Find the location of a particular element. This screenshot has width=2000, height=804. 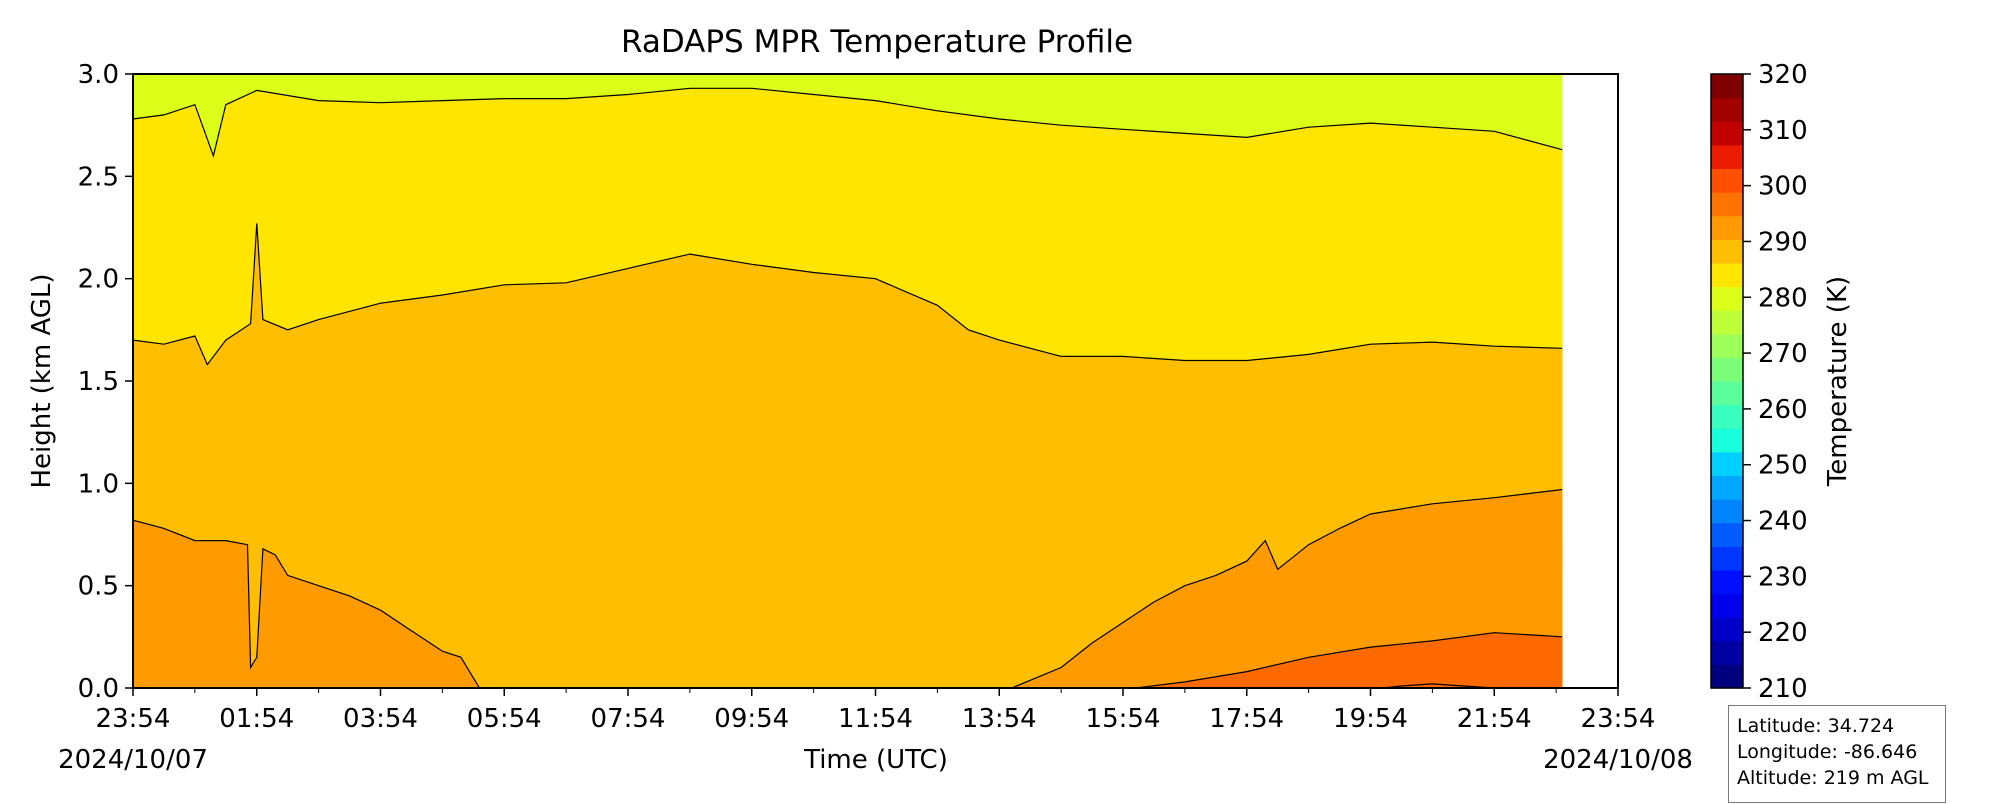

y-tick-label: 0.0 is located at coordinates (98, 689).